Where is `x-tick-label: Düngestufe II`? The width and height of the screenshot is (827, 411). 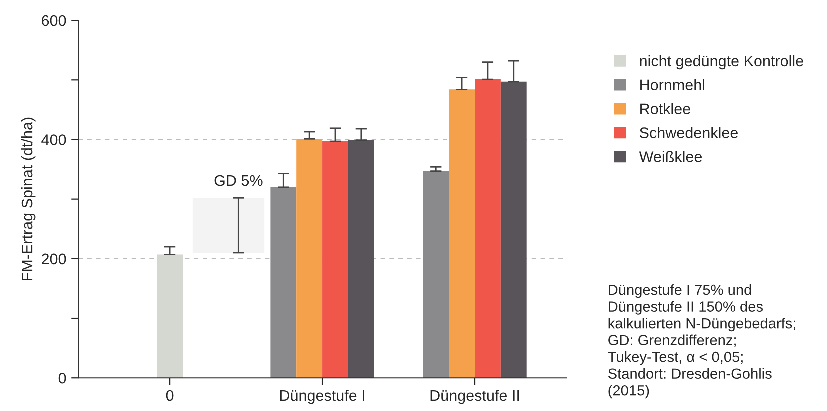 x-tick-label: Düngestufe II is located at coordinates (475, 397).